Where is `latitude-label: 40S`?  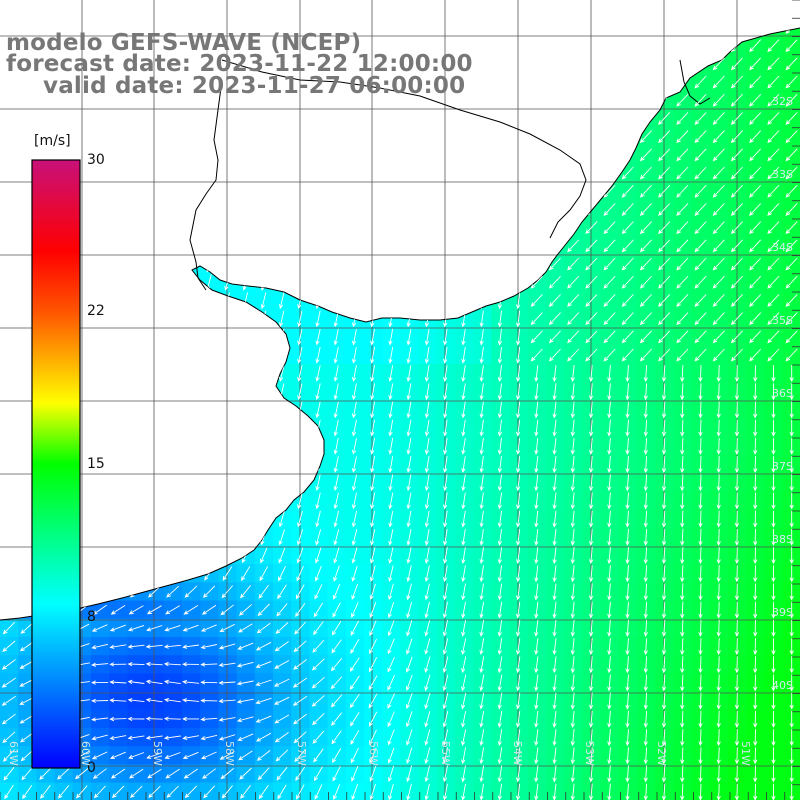 latitude-label: 40S is located at coordinates (782, 685).